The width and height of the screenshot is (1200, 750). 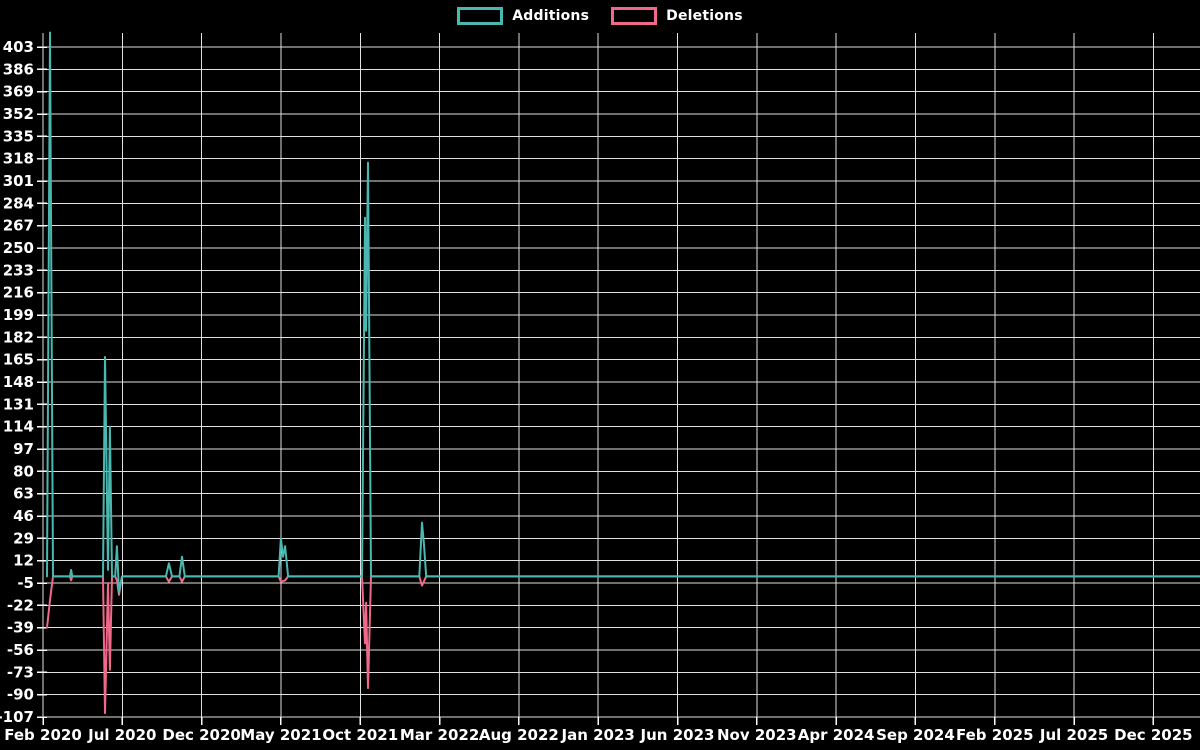 What do you see at coordinates (20, 628) in the screenshot?
I see `y-tick-label: -39` at bounding box center [20, 628].